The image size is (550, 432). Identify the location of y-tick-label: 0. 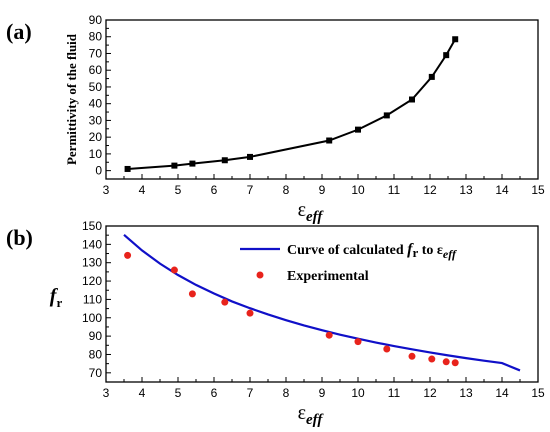
(98, 171).